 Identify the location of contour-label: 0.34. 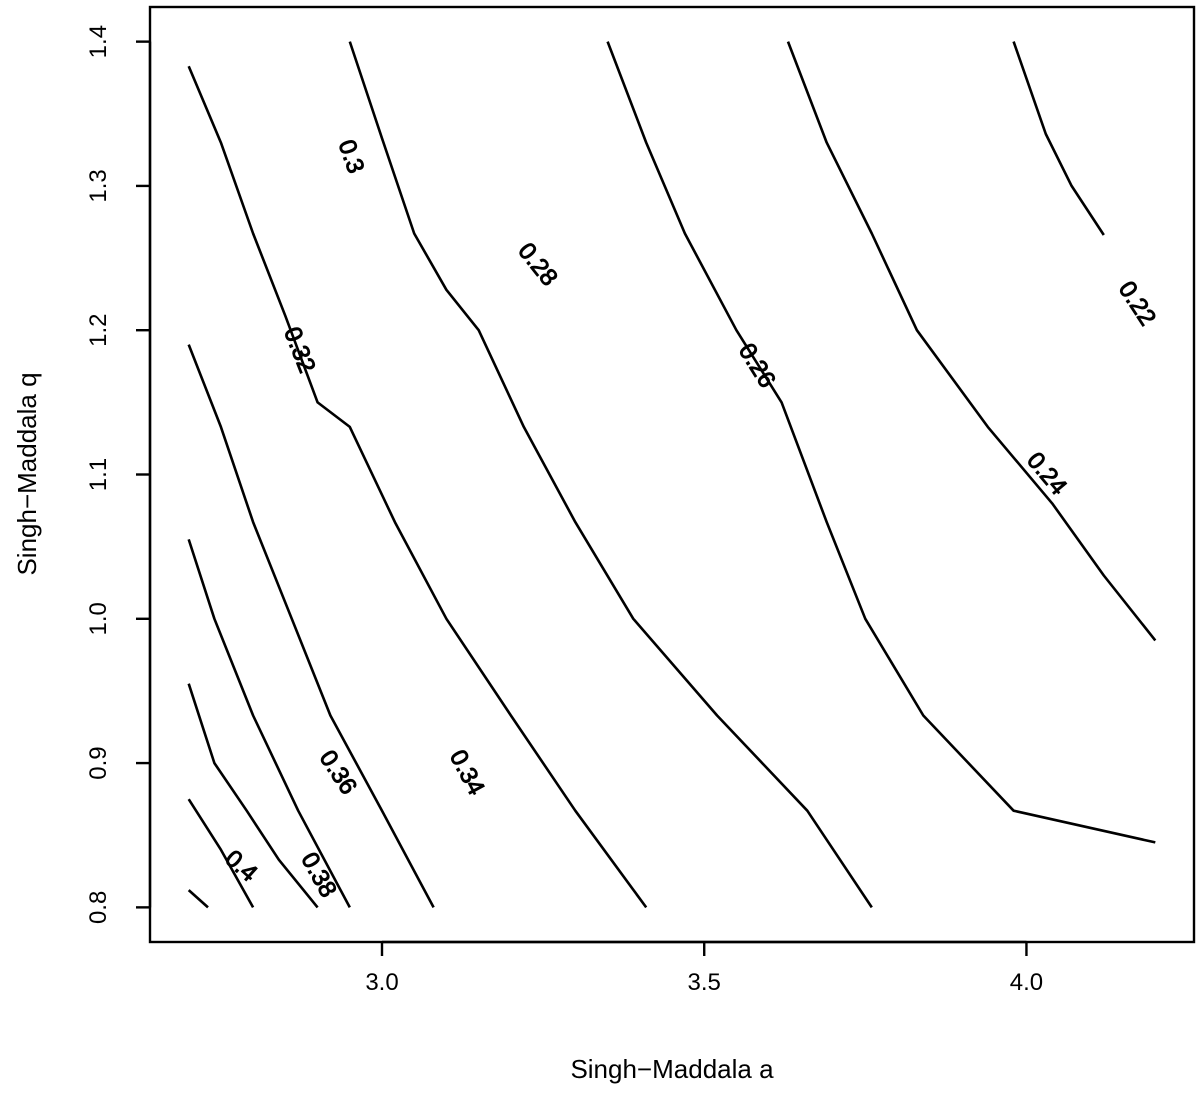
(467, 773).